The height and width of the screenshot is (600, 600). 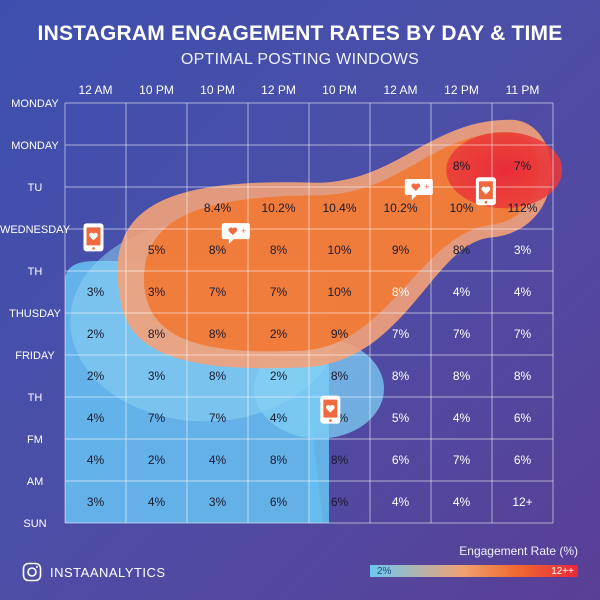 What do you see at coordinates (504, 170) in the screenshot?
I see `red-hotspot` at bounding box center [504, 170].